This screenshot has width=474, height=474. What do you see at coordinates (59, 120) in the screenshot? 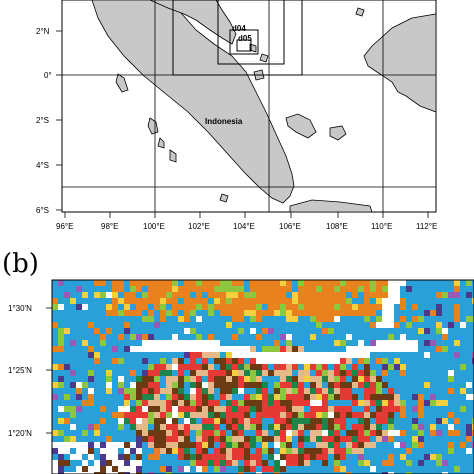
I see `lat-ticks-a` at bounding box center [59, 120].